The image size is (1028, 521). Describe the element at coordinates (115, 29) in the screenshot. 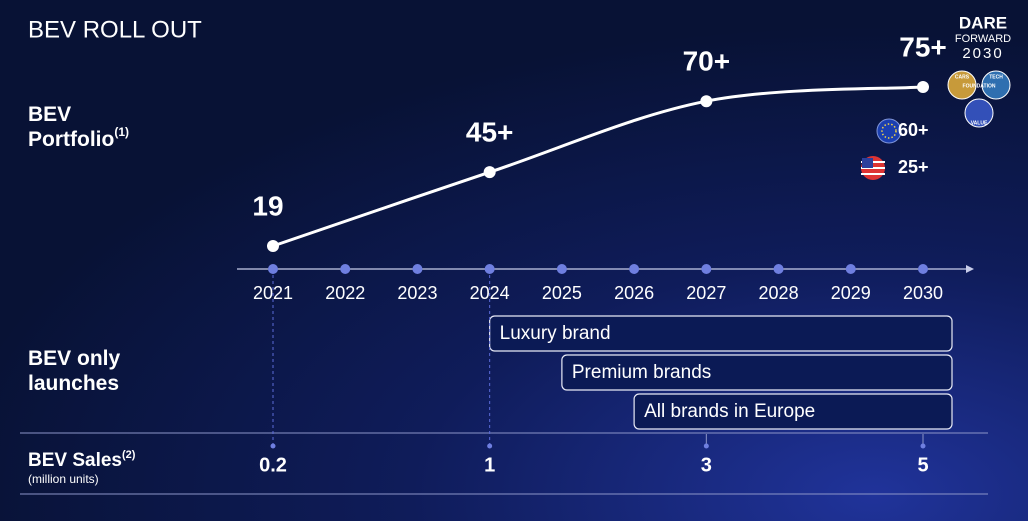

I see `slide-title: BEV ROLL OUT` at that location.